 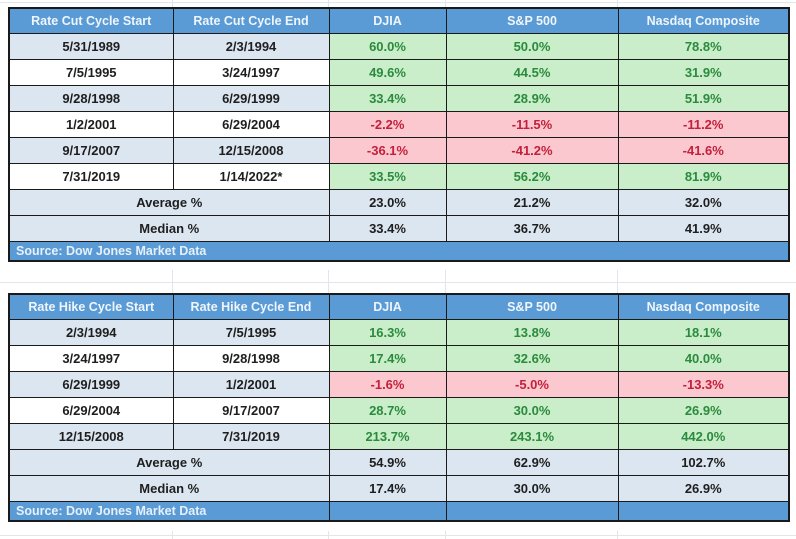 I want to click on cell-sp500: -5.0%, so click(x=532, y=384).